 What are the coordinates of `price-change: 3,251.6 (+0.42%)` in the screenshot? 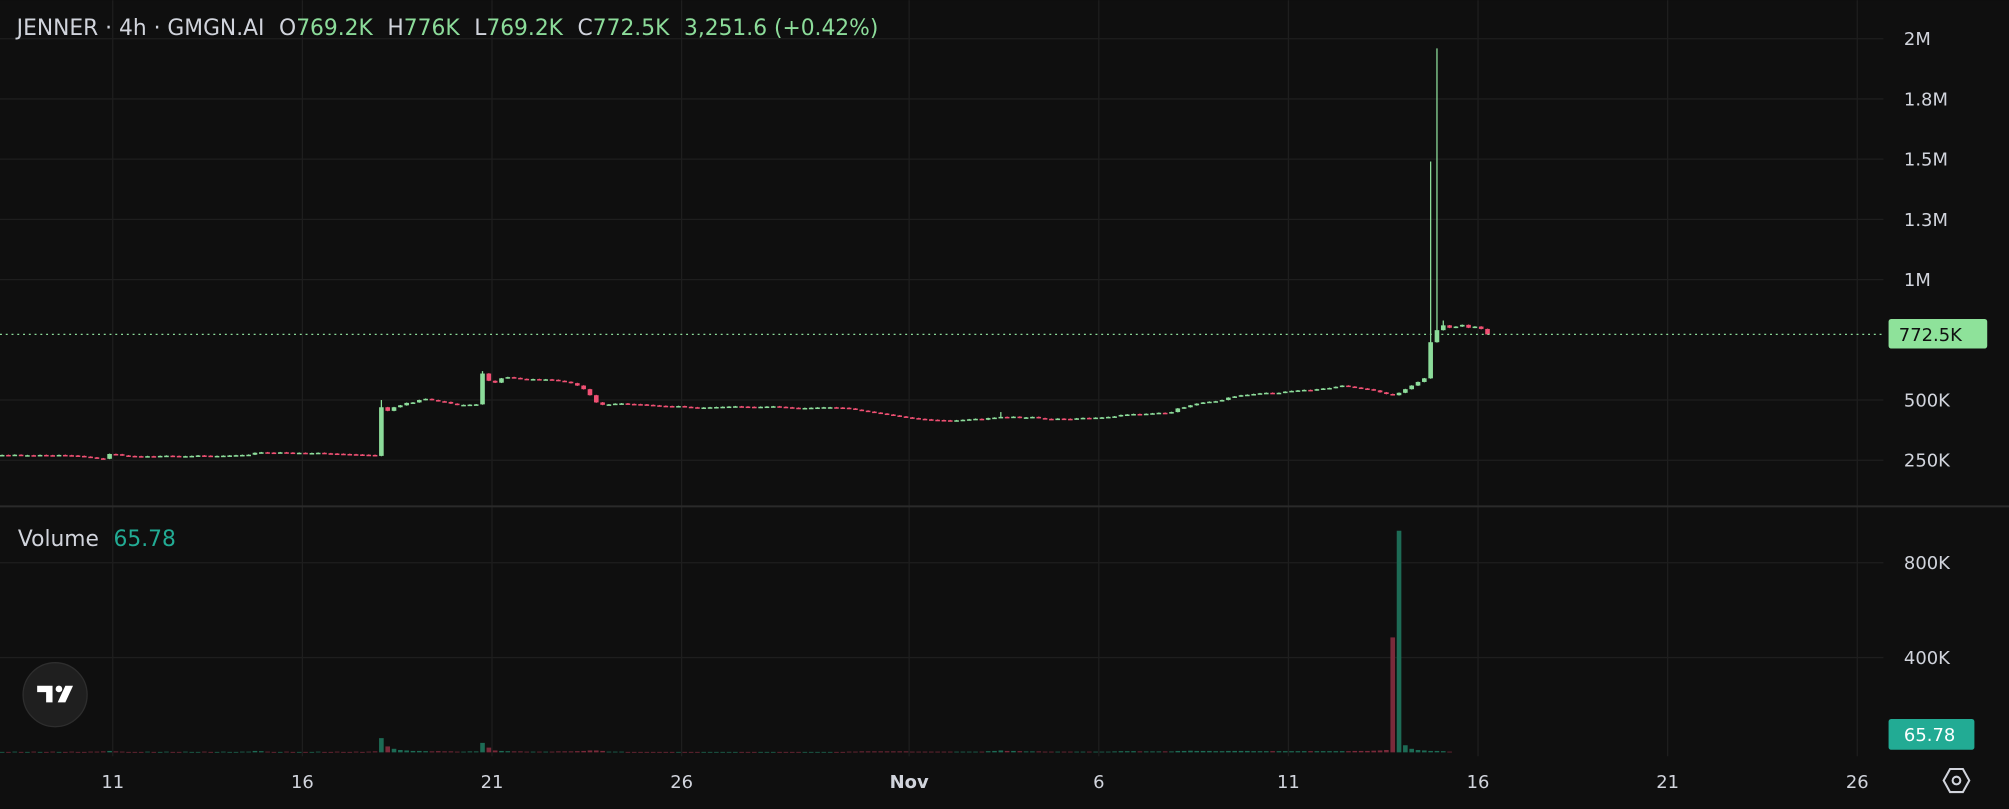 It's located at (781, 28).